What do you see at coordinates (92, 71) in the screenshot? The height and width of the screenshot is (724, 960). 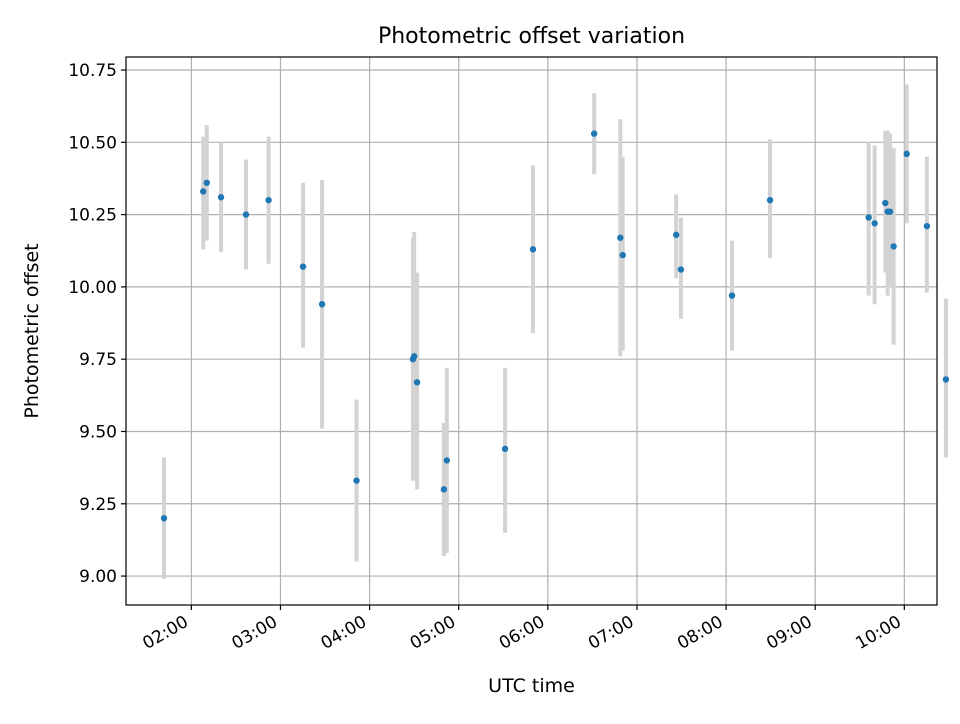 I see `y-tick-label: 10.75` at bounding box center [92, 71].